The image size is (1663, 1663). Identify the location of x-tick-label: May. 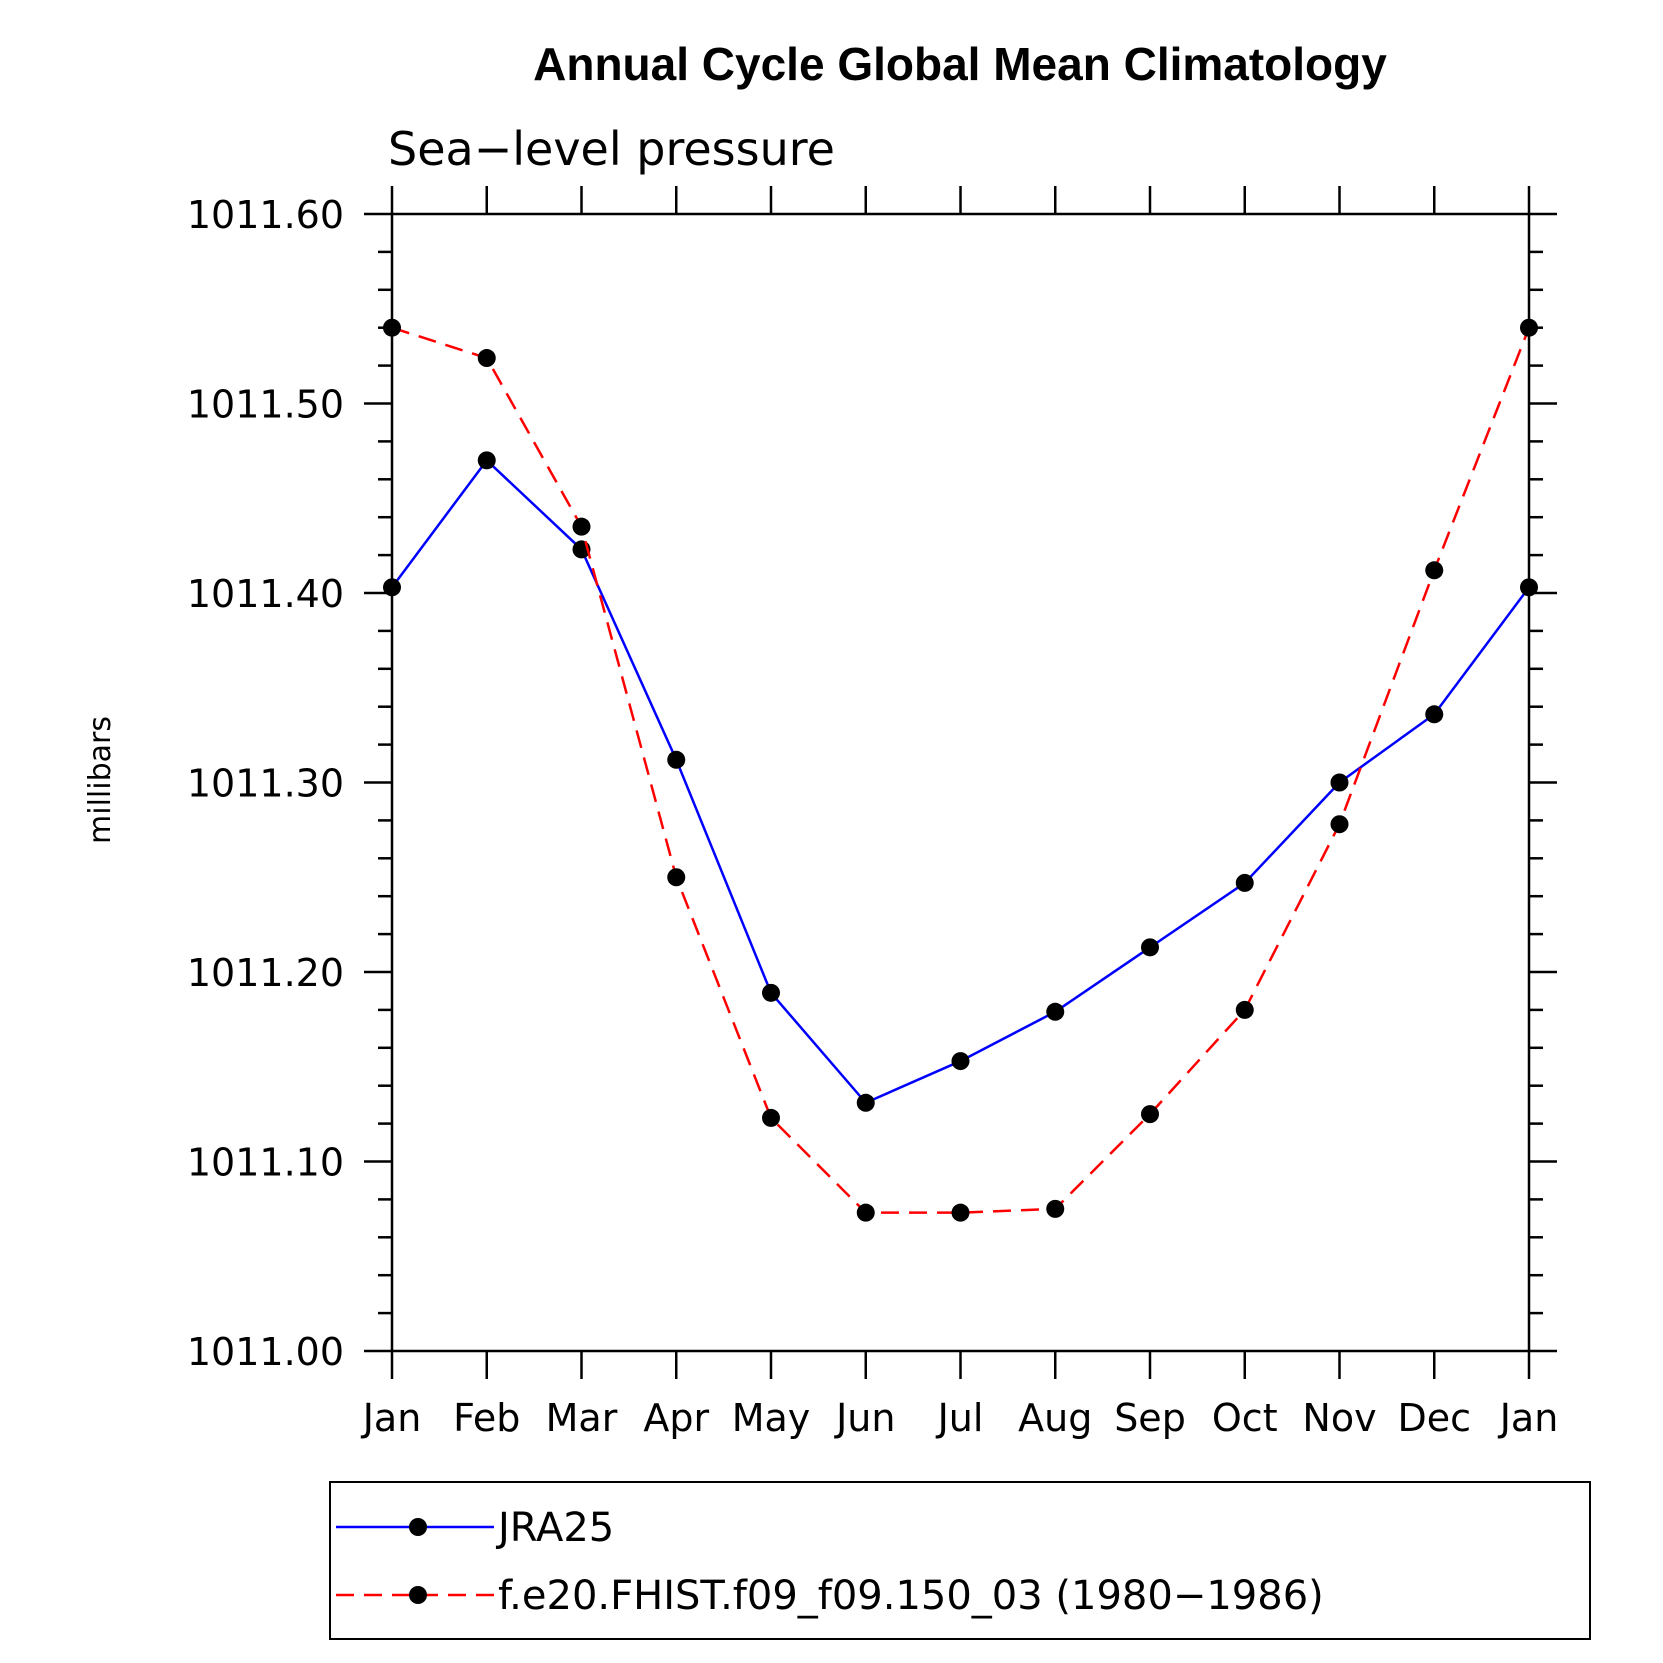
(771, 1418).